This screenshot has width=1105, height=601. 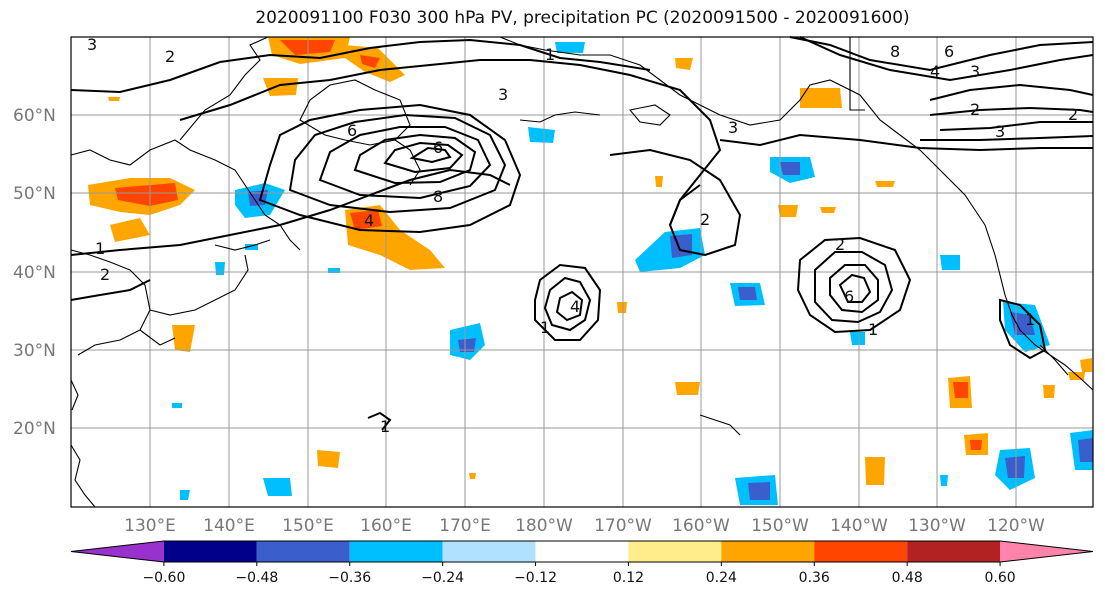 I want to click on lon-label: 170°W, so click(x=623, y=526).